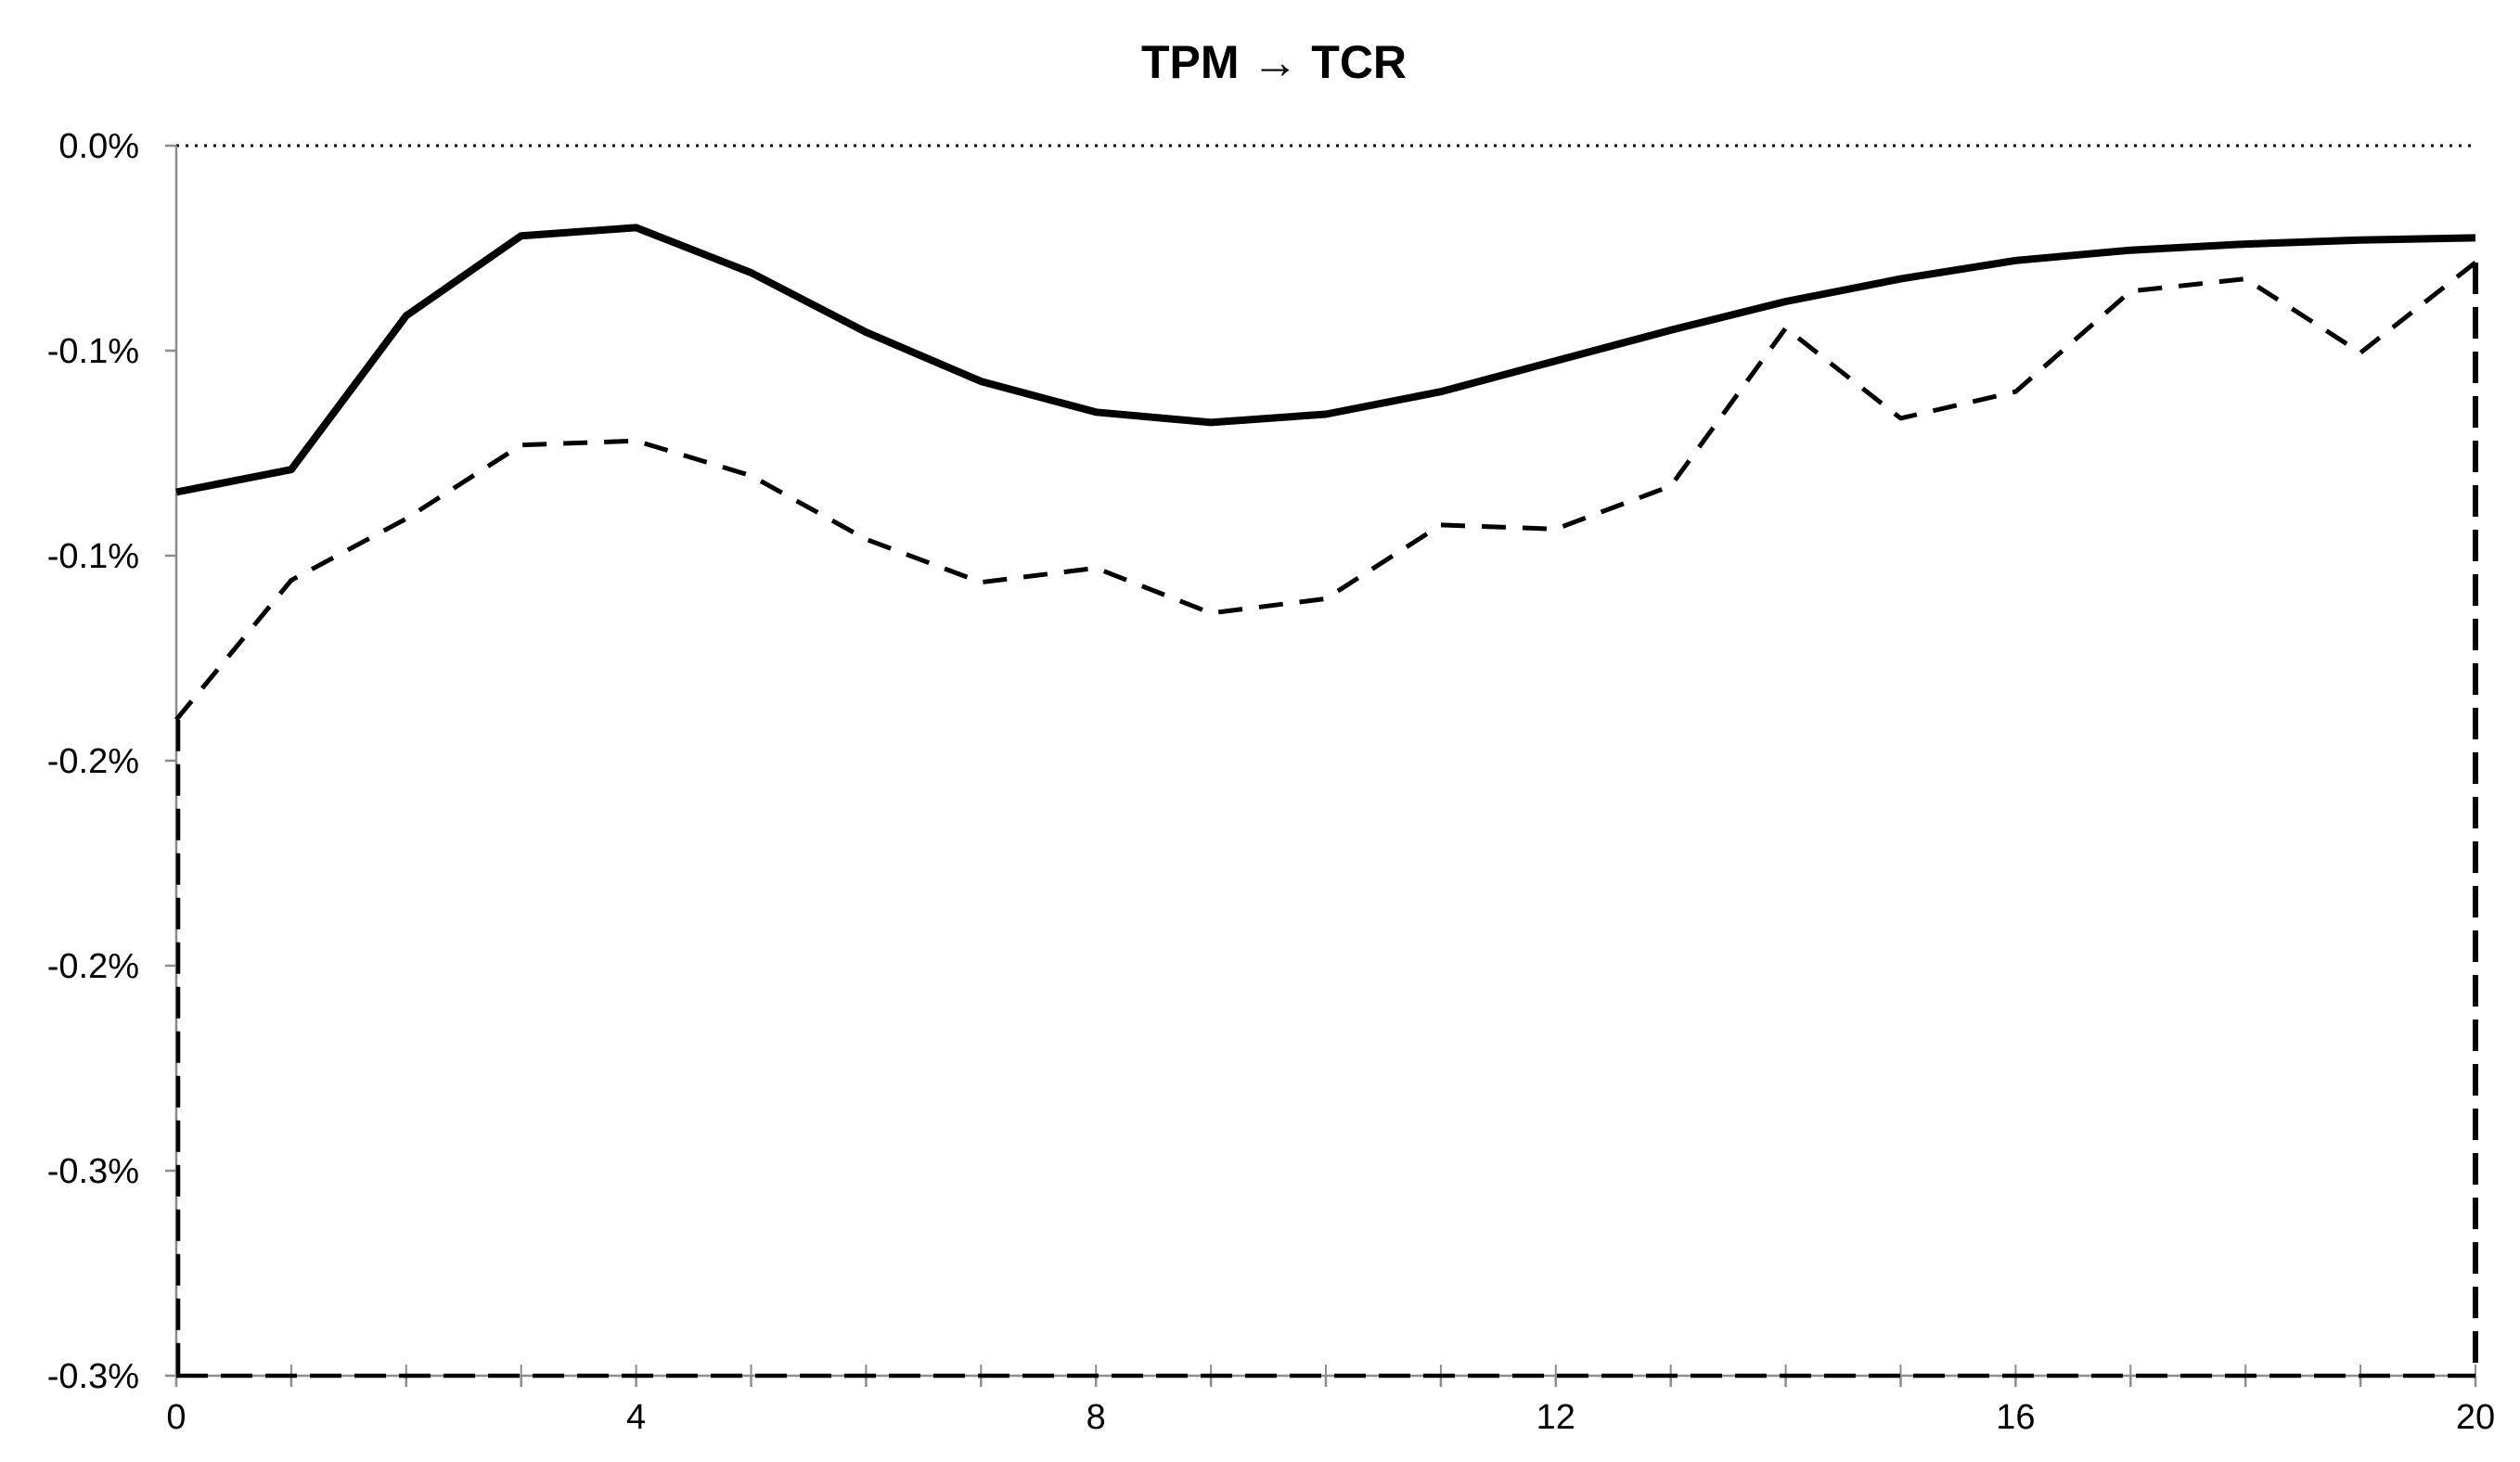 The width and height of the screenshot is (2520, 1462). Describe the element at coordinates (2015, 1417) in the screenshot. I see `x-tick-label: 16` at that location.